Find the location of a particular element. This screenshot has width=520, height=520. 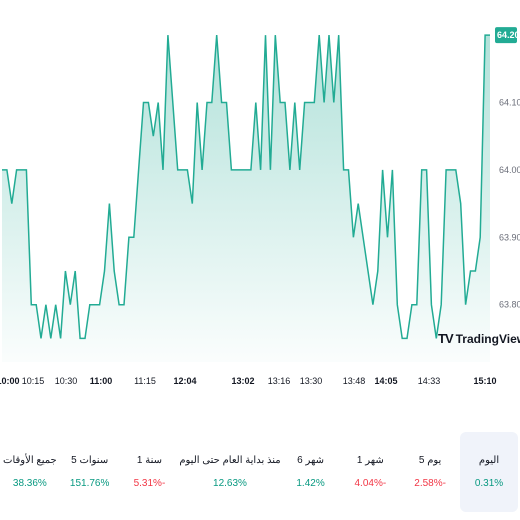

x-tick-label: 10:00 is located at coordinates (10, 381).